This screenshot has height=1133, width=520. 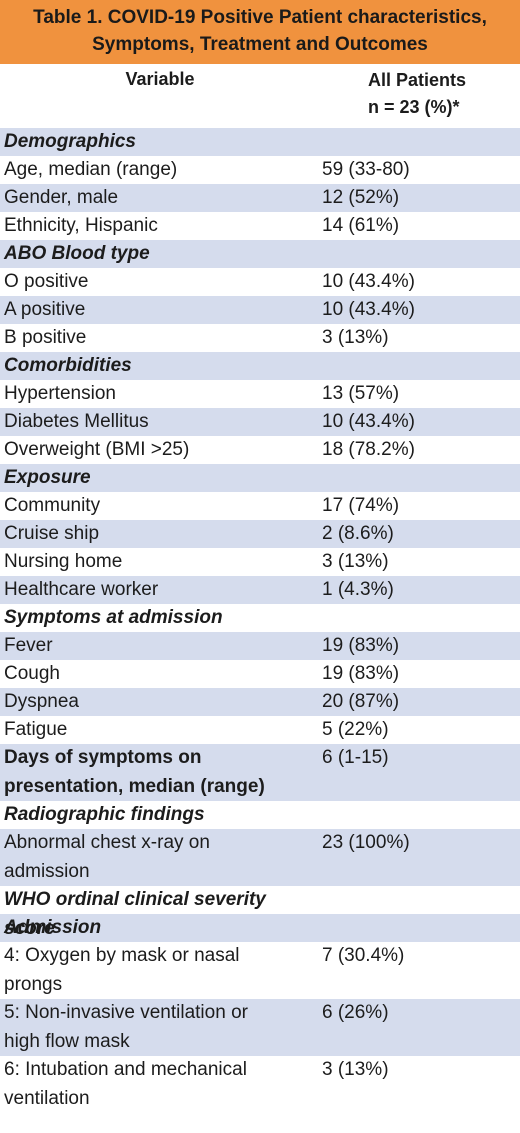 What do you see at coordinates (32, 673) in the screenshot?
I see `row-variable: Cough` at bounding box center [32, 673].